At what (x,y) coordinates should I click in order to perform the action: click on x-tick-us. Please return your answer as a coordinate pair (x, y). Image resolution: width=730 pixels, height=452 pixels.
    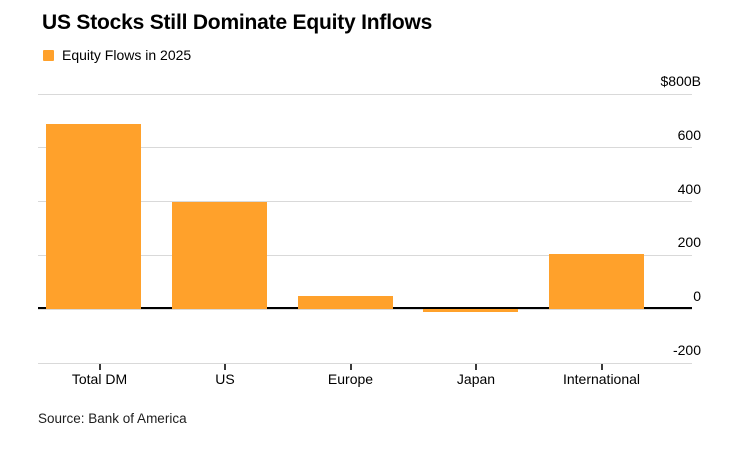
    Looking at the image, I should click on (225, 367).